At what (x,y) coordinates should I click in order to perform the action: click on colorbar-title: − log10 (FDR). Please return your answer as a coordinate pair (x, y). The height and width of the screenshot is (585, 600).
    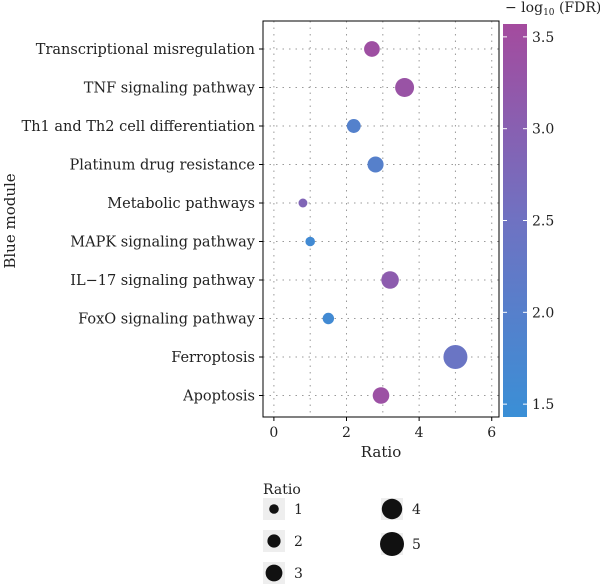
    Looking at the image, I should click on (552, 9).